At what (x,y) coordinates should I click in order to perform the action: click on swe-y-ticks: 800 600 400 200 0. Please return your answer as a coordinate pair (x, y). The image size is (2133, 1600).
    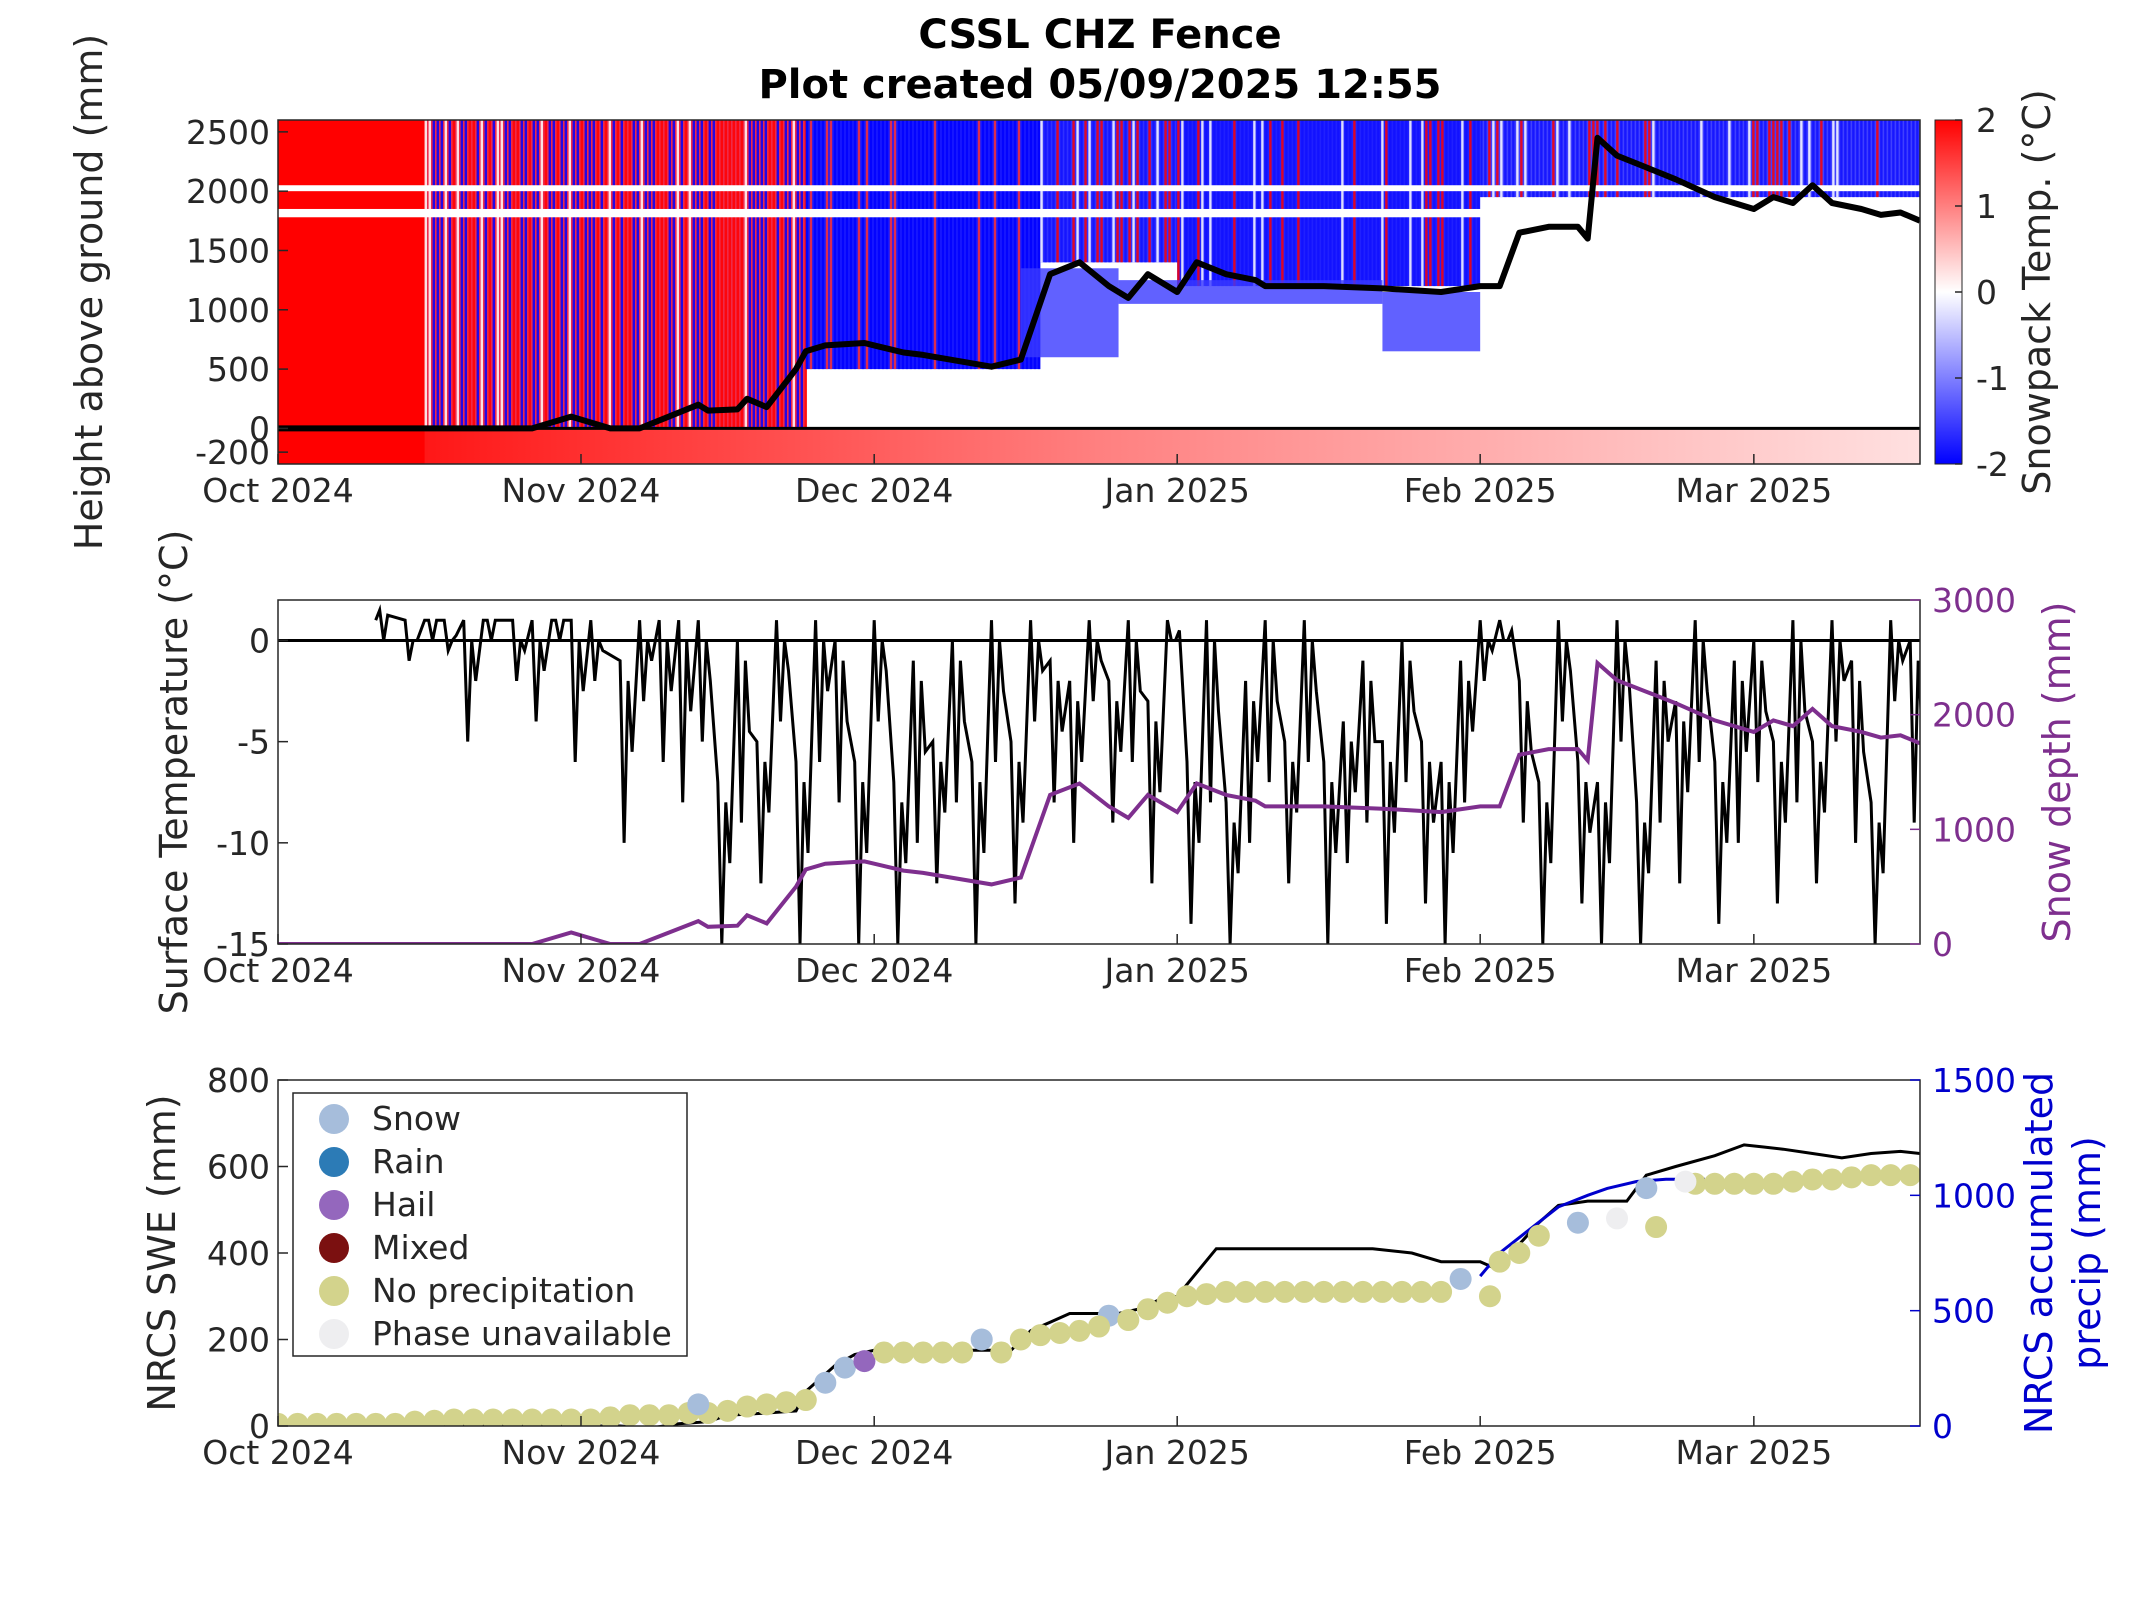
    Looking at the image, I should click on (247, 1253).